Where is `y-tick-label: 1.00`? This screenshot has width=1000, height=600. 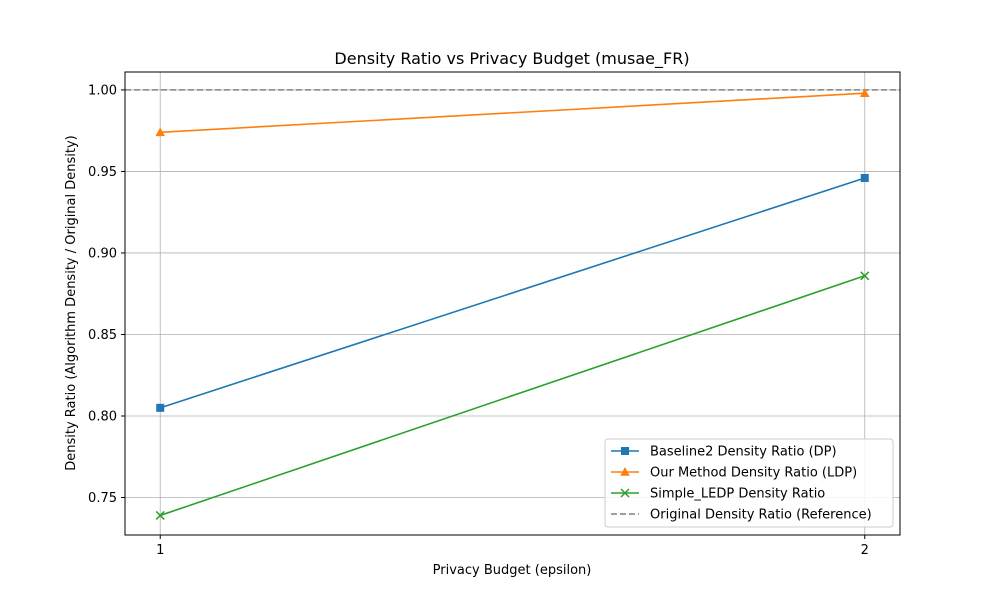 y-tick-label: 1.00 is located at coordinates (102, 90).